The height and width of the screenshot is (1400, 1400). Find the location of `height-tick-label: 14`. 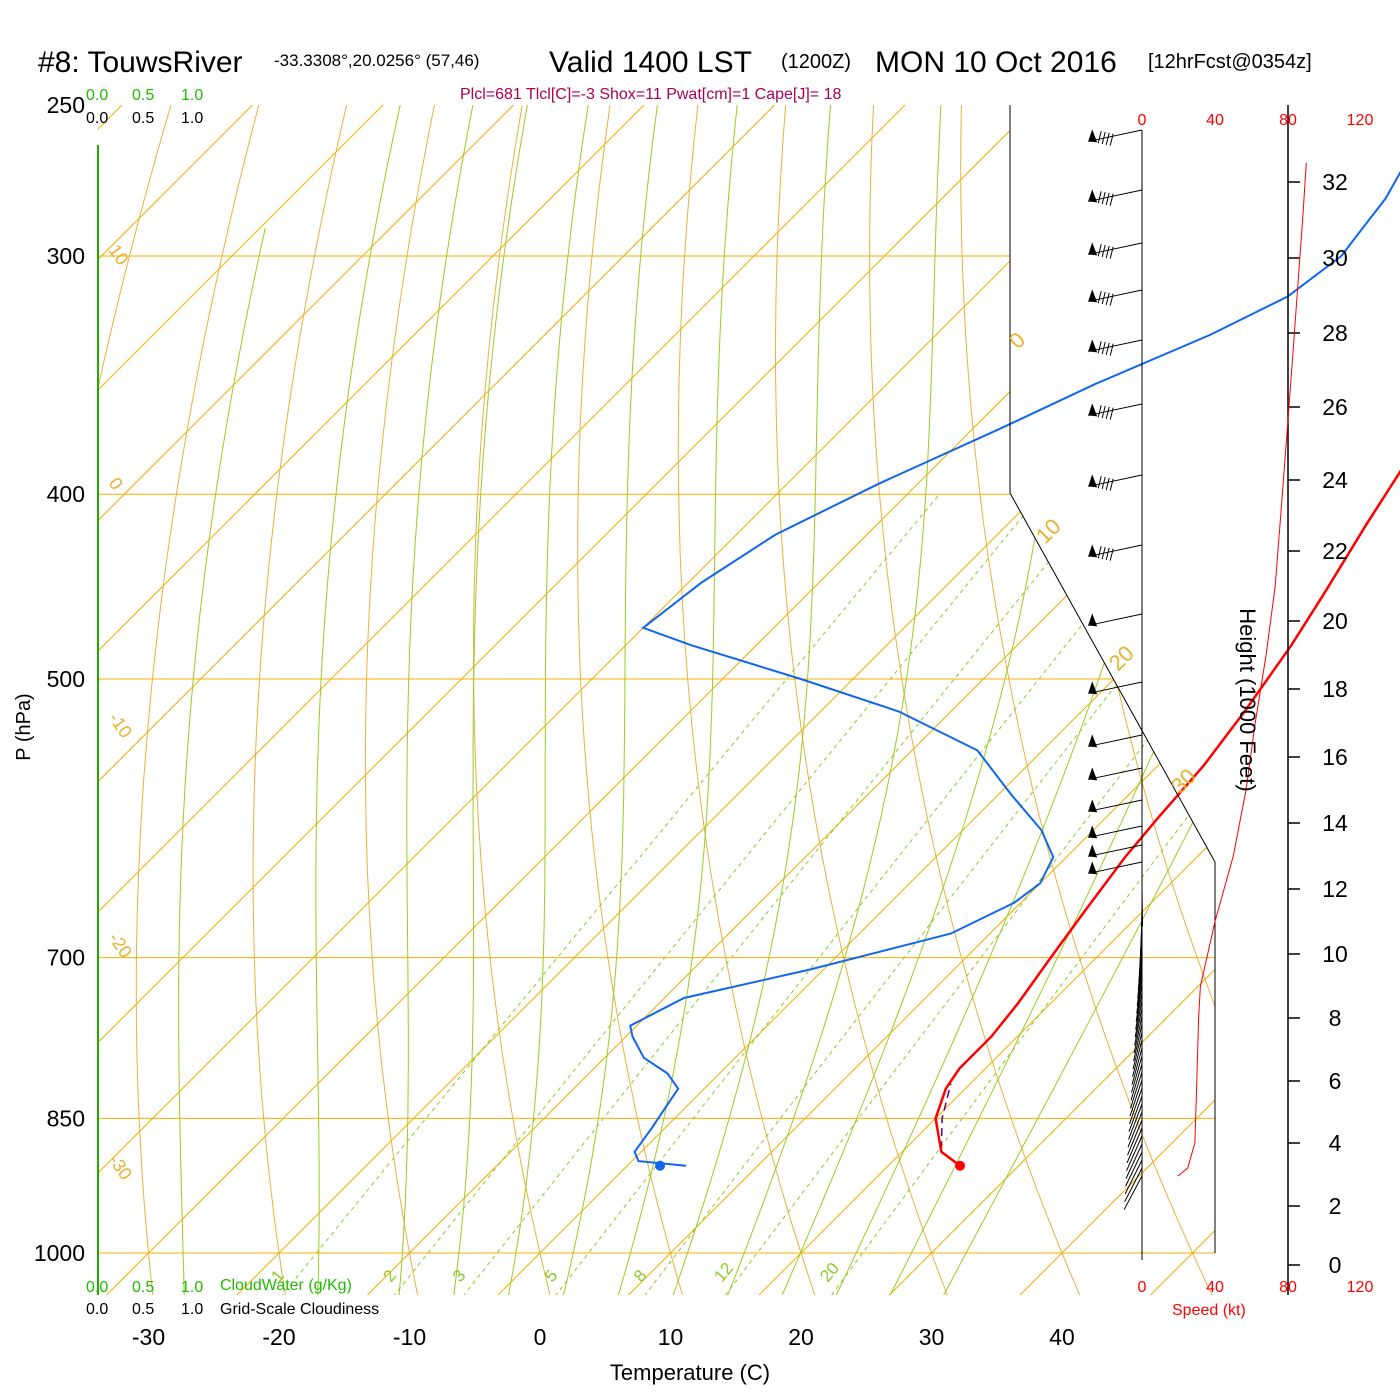

height-tick-label: 14 is located at coordinates (1335, 823).